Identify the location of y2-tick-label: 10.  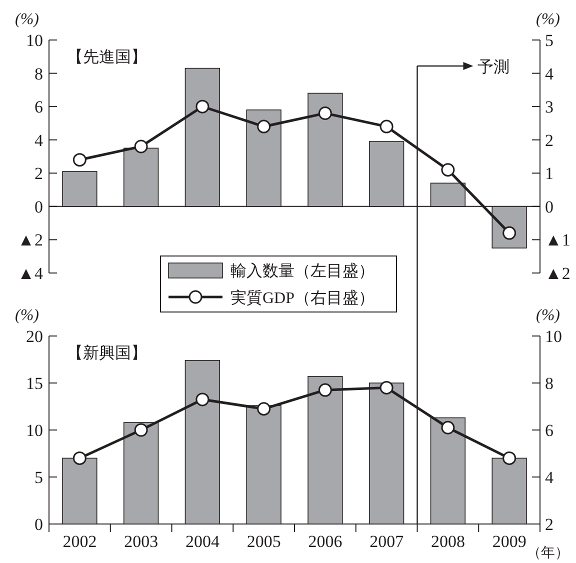
(553, 336).